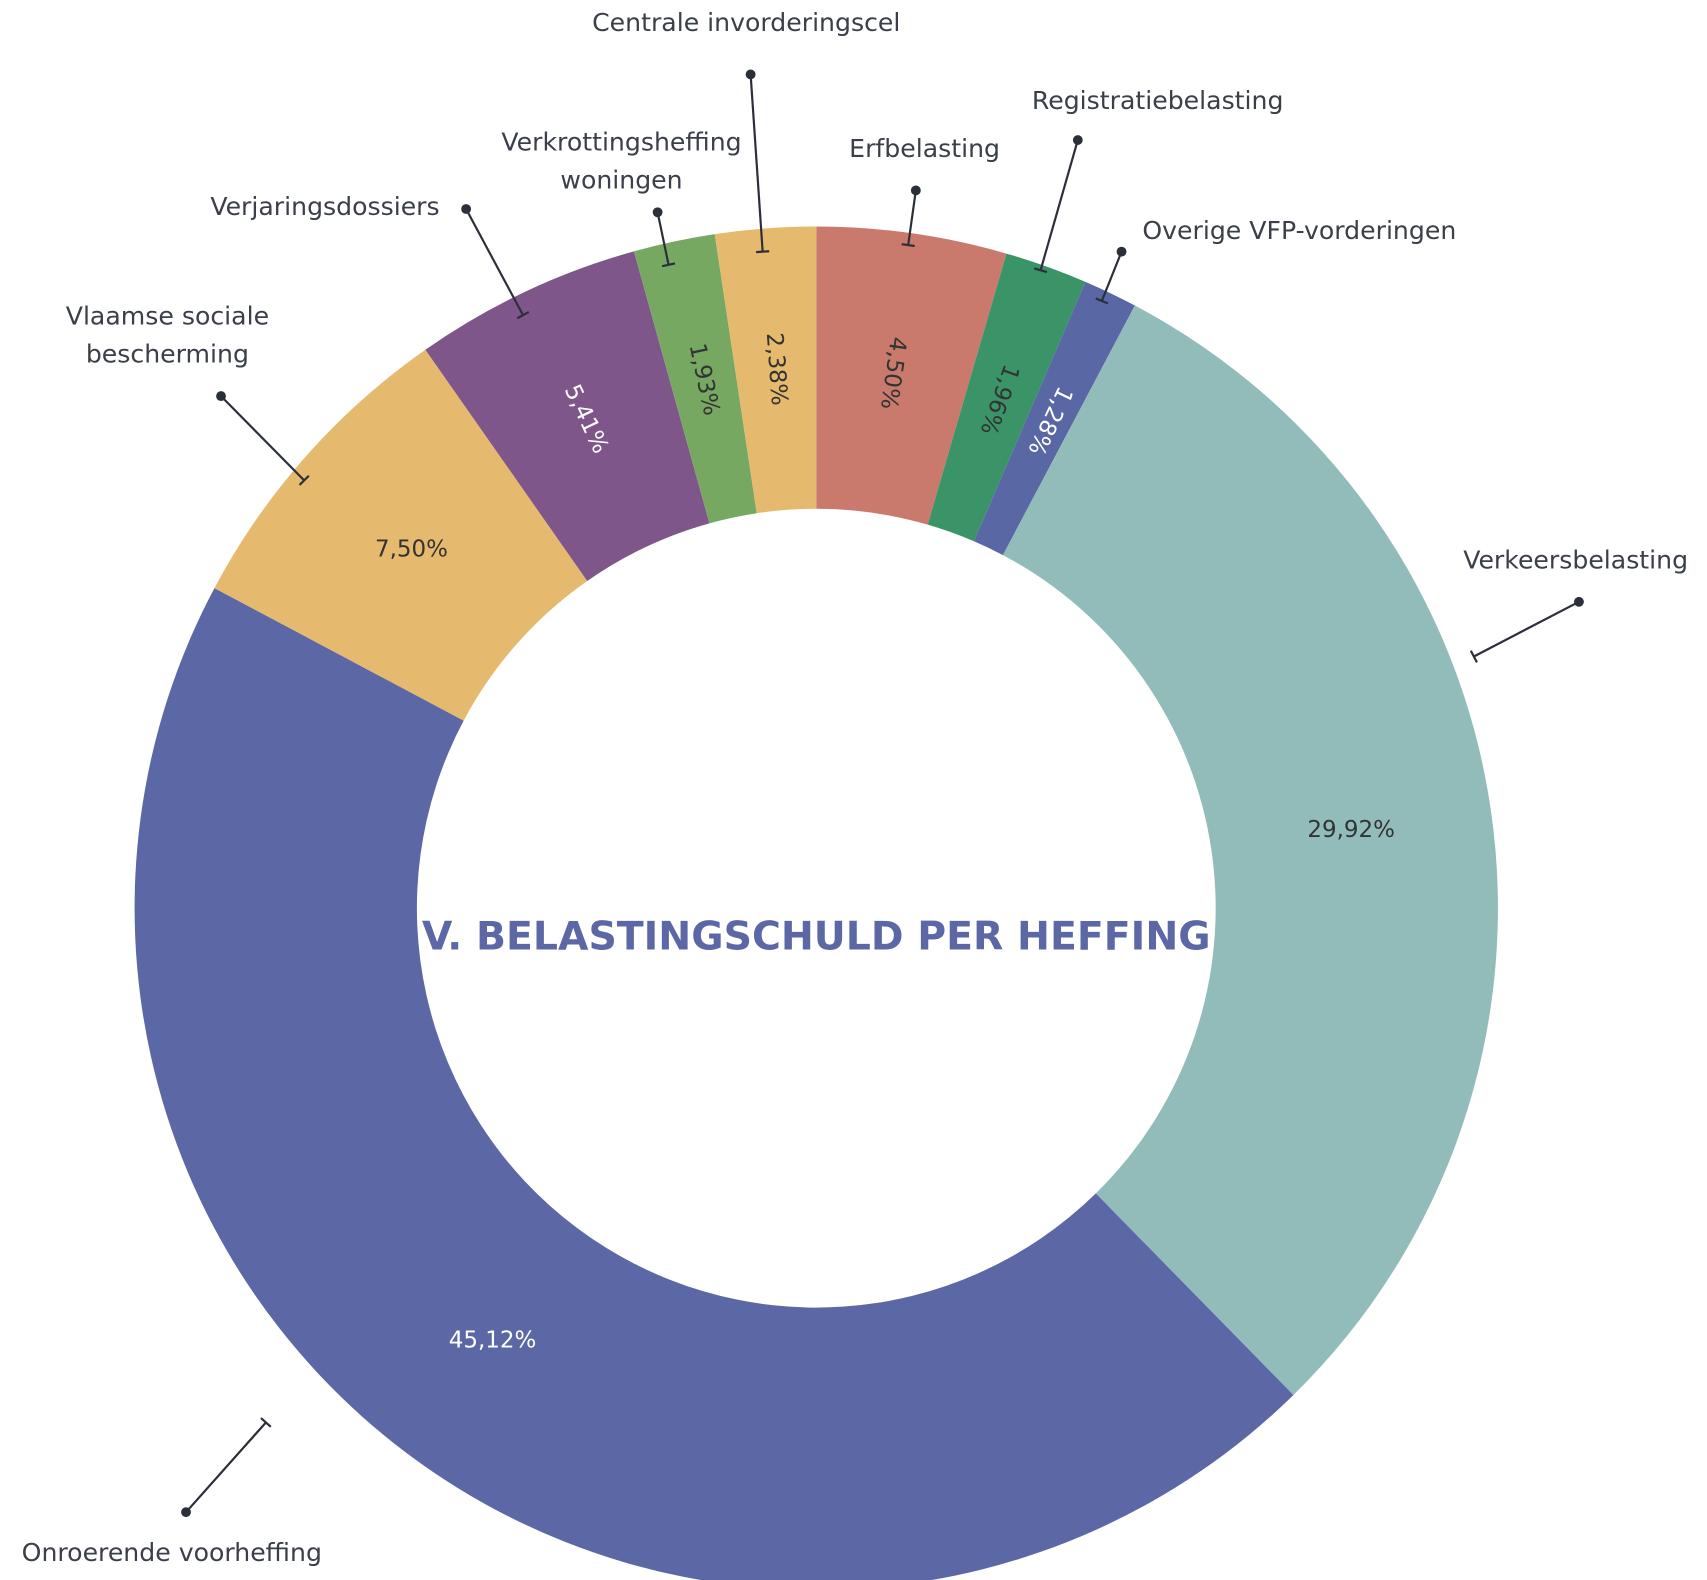  Describe the element at coordinates (1158, 100) in the screenshot. I see `category-label: Registratiebelasting` at that location.